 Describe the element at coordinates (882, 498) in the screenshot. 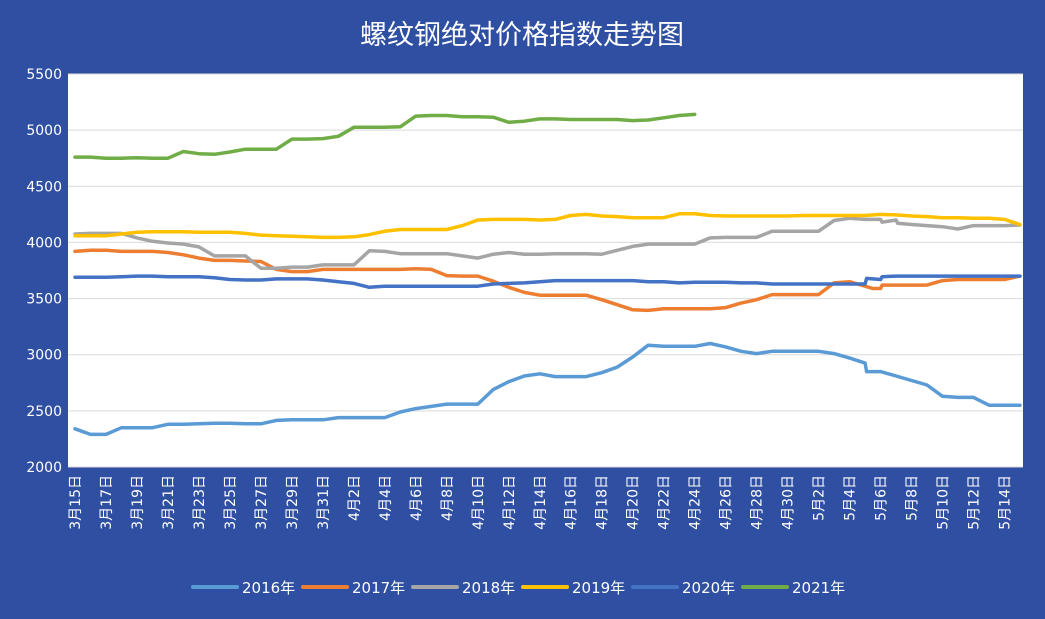

I see `x-tick-label: 5月6日` at that location.